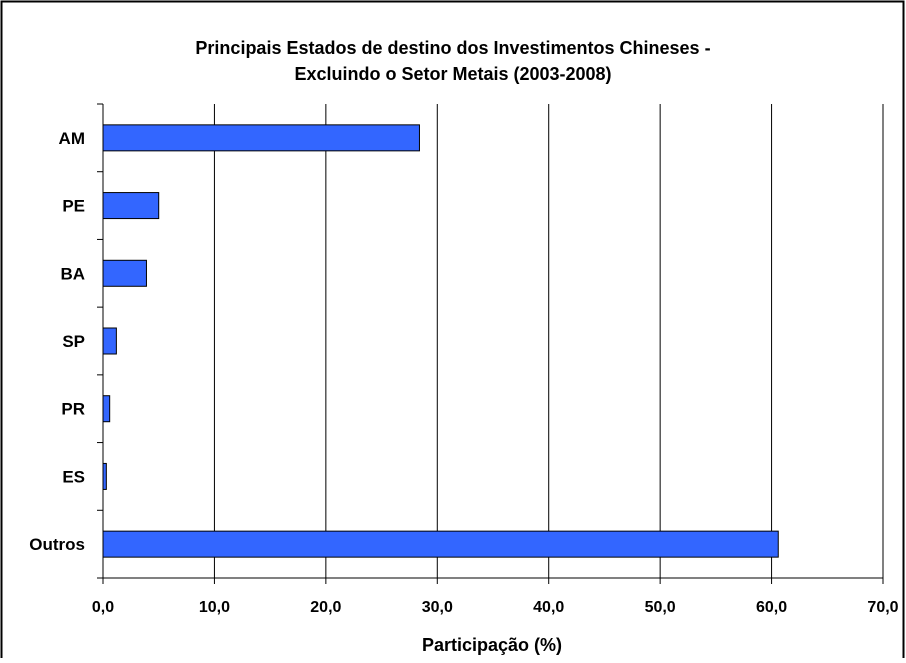 This screenshot has height=663, width=906. I want to click on category-label: ES, so click(73, 476).